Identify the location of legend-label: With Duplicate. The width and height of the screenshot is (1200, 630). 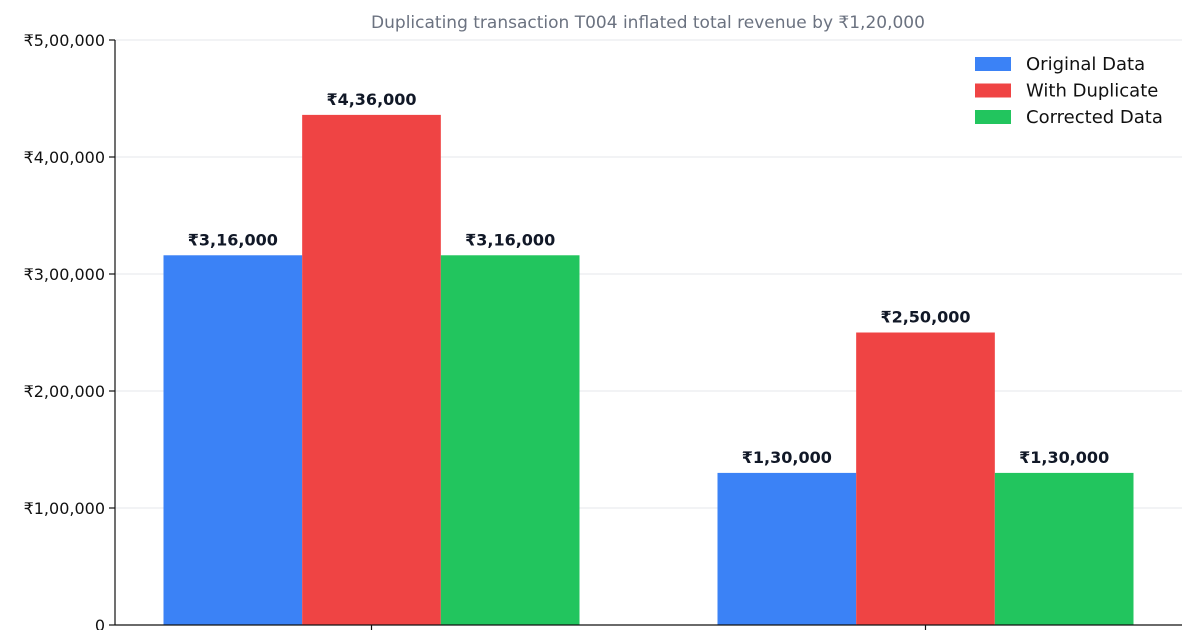
(1092, 91).